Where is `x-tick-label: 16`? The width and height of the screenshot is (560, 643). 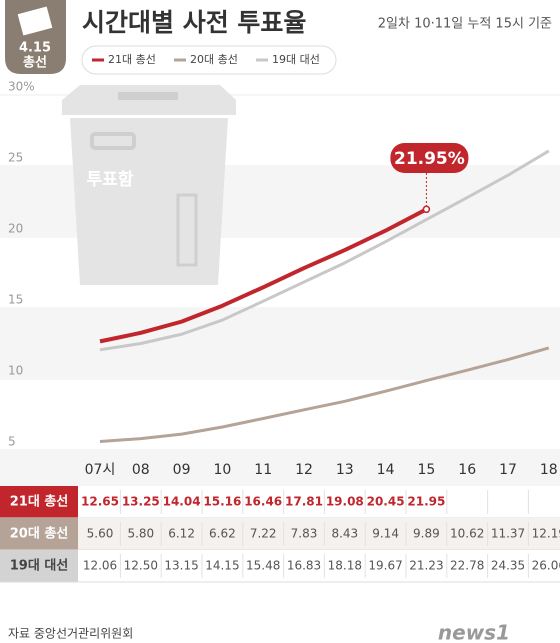 x-tick-label: 16 is located at coordinates (467, 470).